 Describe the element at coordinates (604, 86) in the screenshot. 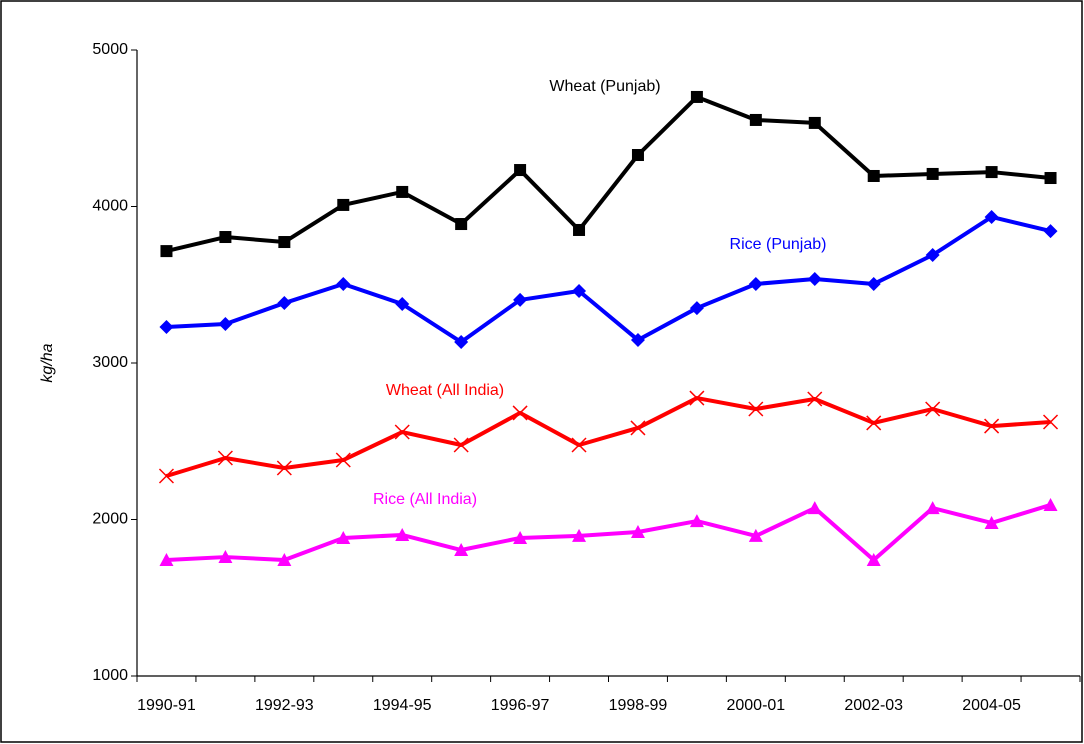

I see `series-label: Wheat (Punjab)` at that location.